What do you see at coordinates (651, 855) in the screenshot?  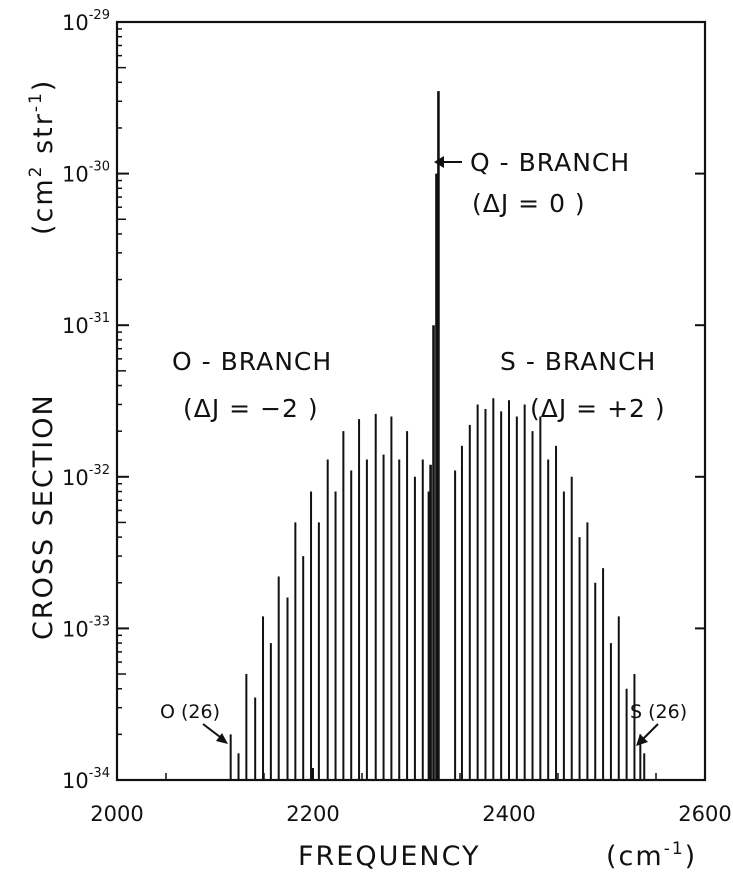 I see `x-axis-unit: (cm-1)` at bounding box center [651, 855].